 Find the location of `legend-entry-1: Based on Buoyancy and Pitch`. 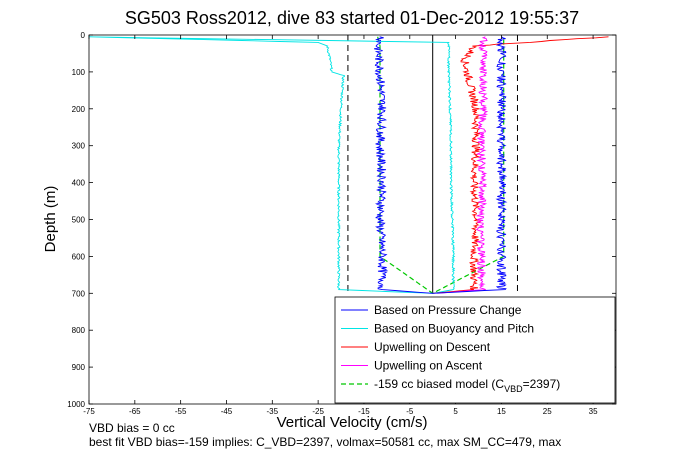

legend-entry-1: Based on Buoyancy and Pitch is located at coordinates (454, 329).